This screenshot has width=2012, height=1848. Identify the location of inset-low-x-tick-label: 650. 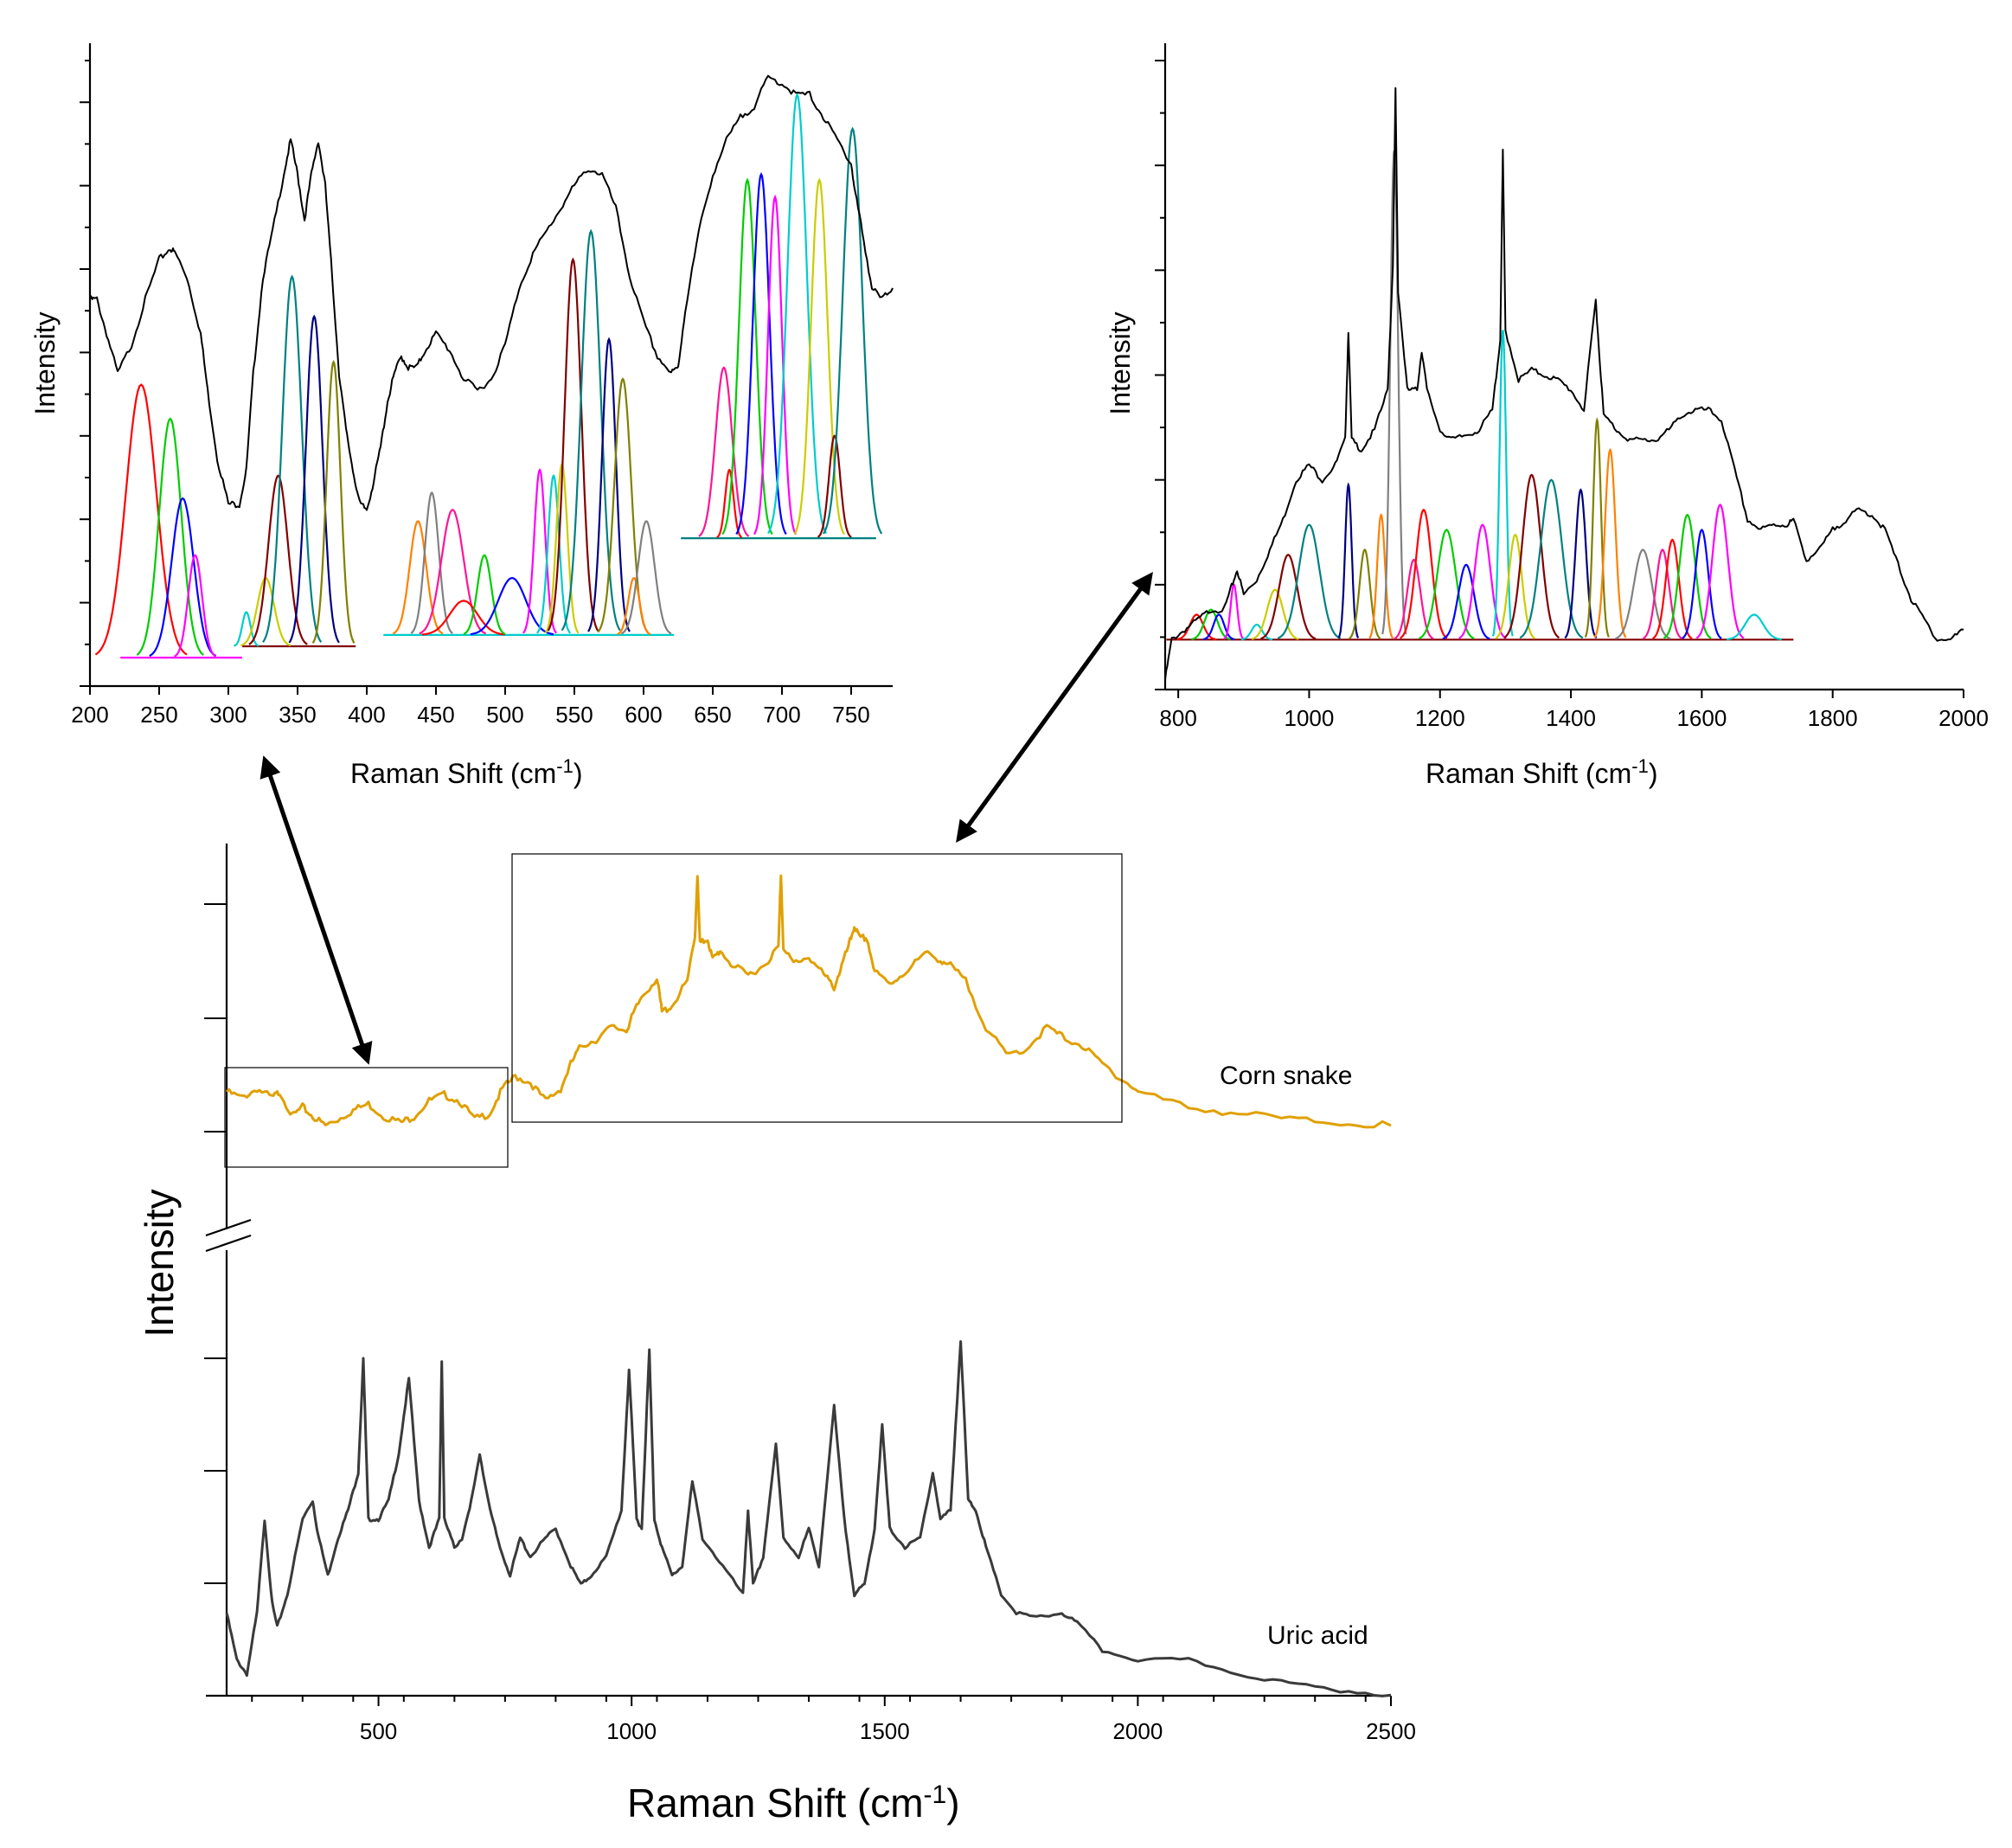
(712, 715).